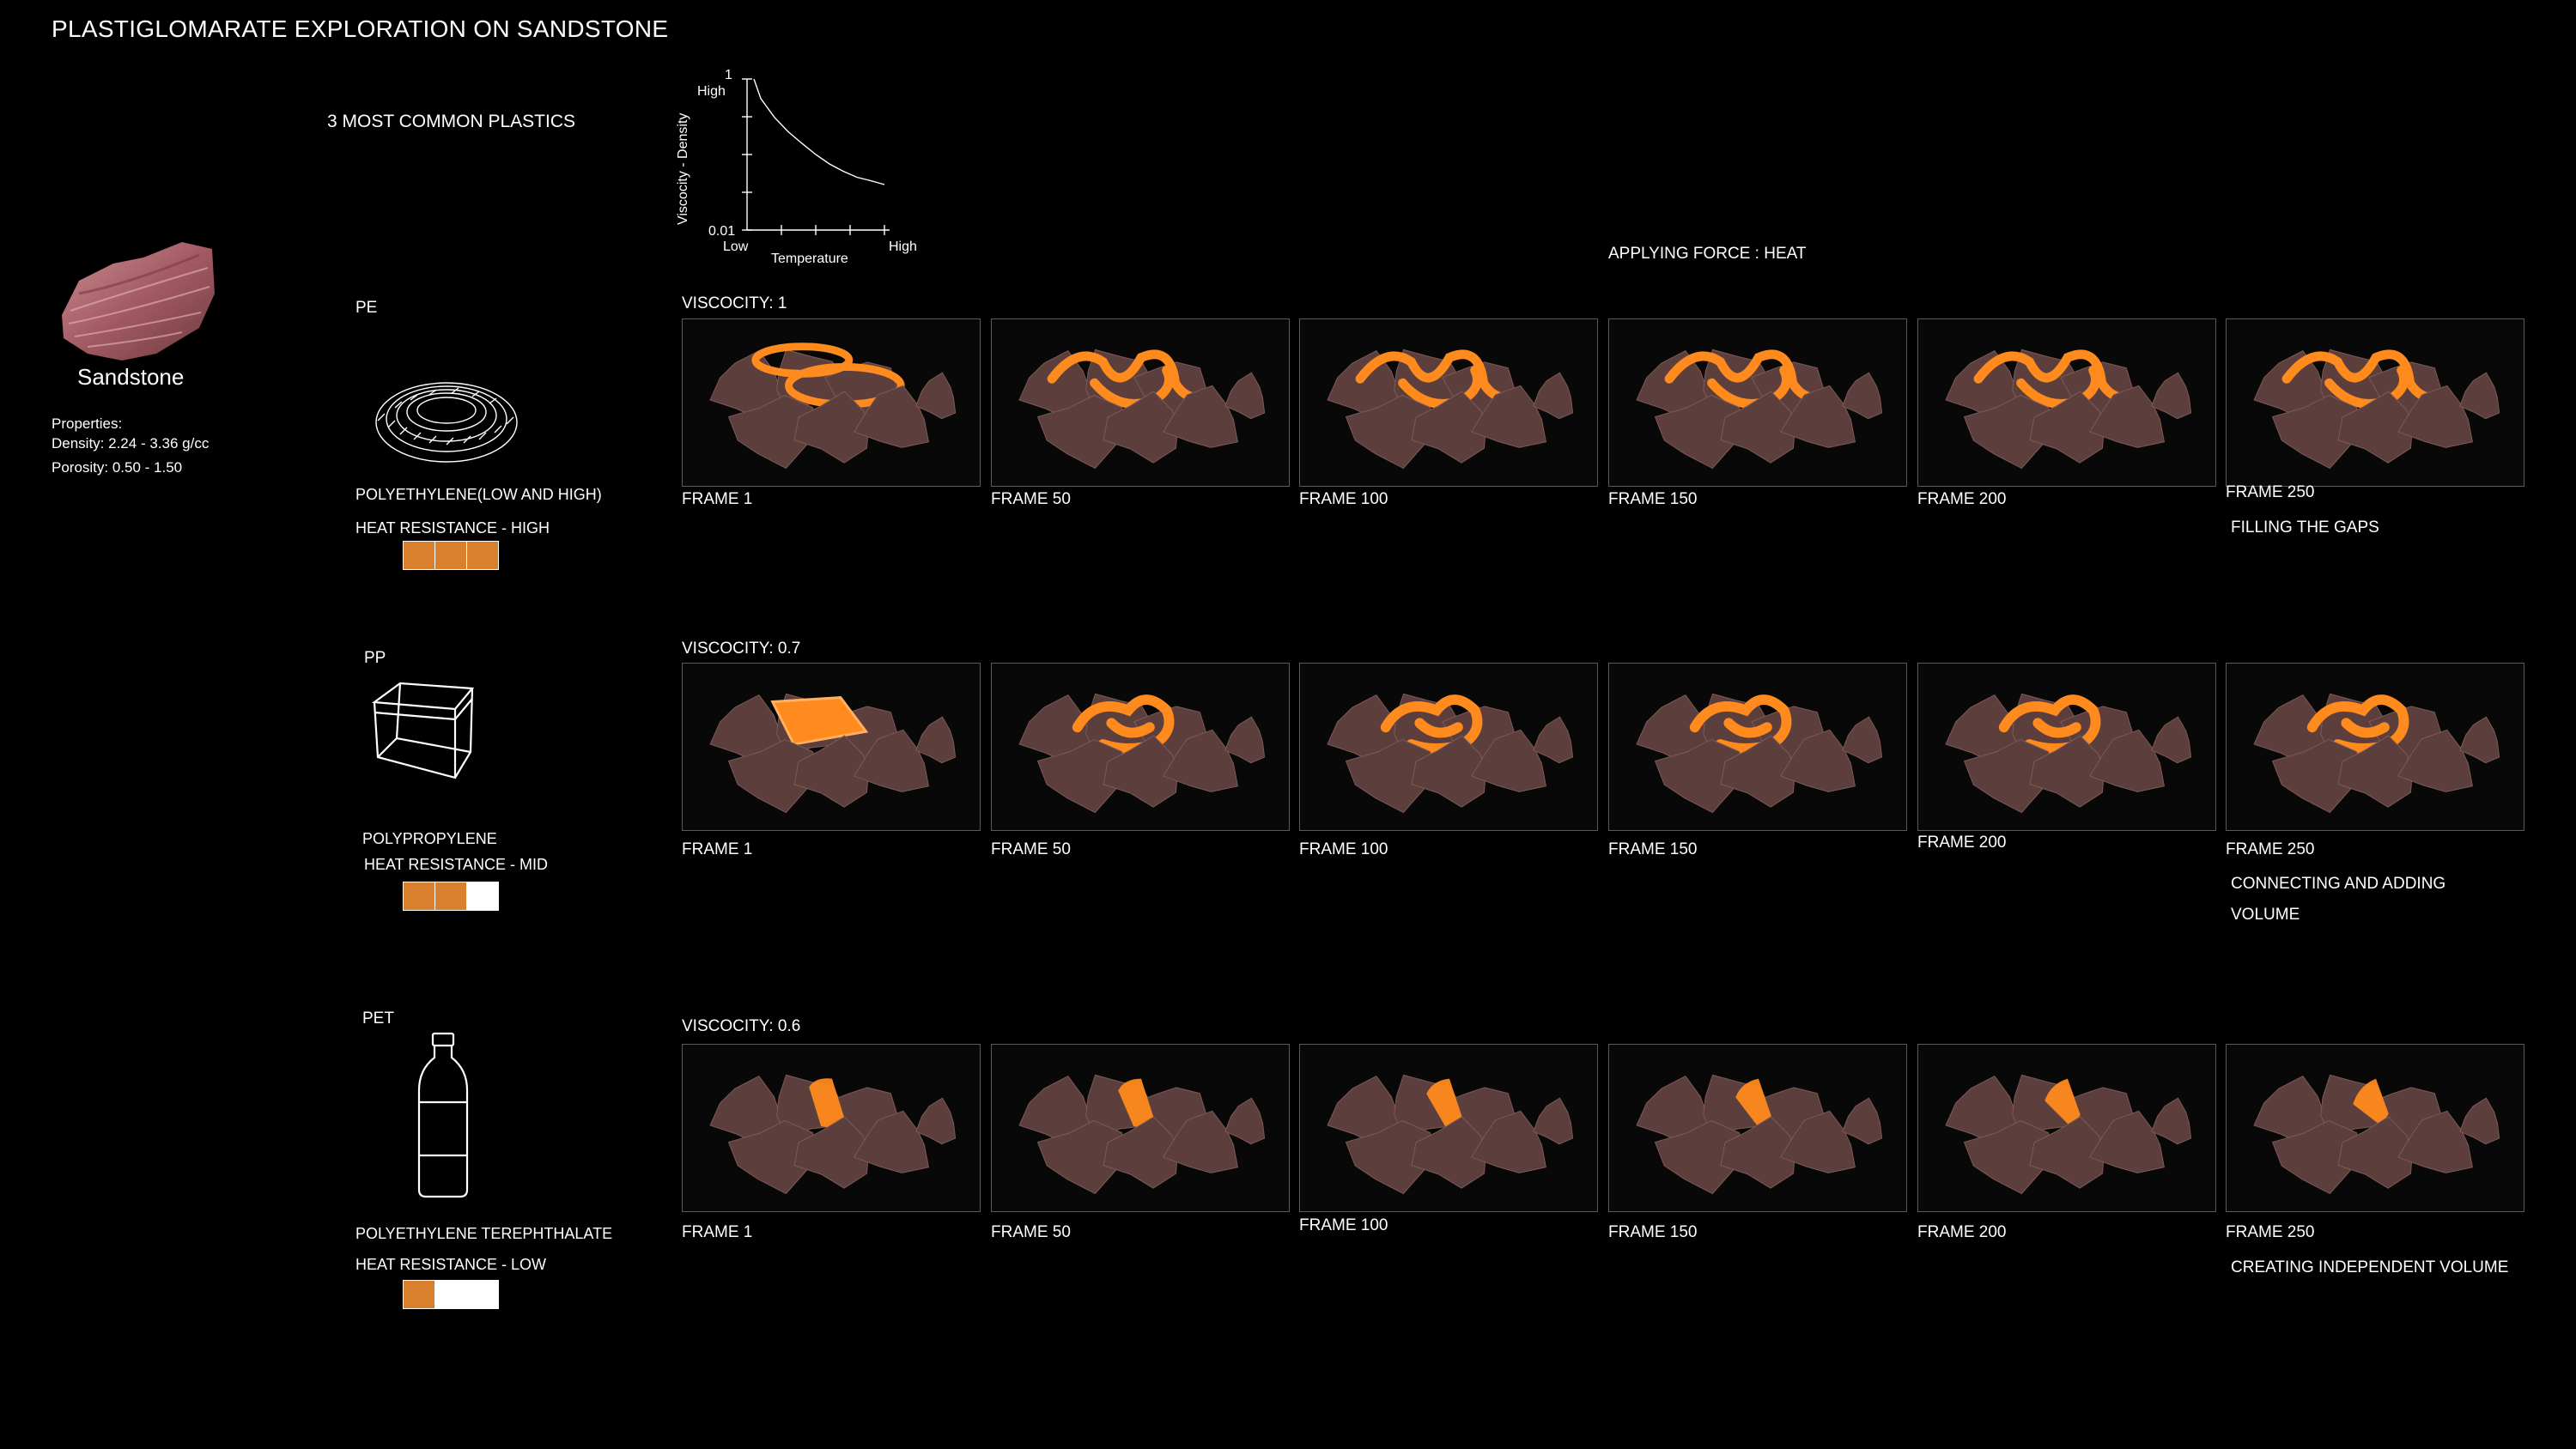 This screenshot has height=1449, width=2576. Describe the element at coordinates (742, 1026) in the screenshot. I see `viscosity-pet: VISCOCITY: 0.6` at that location.